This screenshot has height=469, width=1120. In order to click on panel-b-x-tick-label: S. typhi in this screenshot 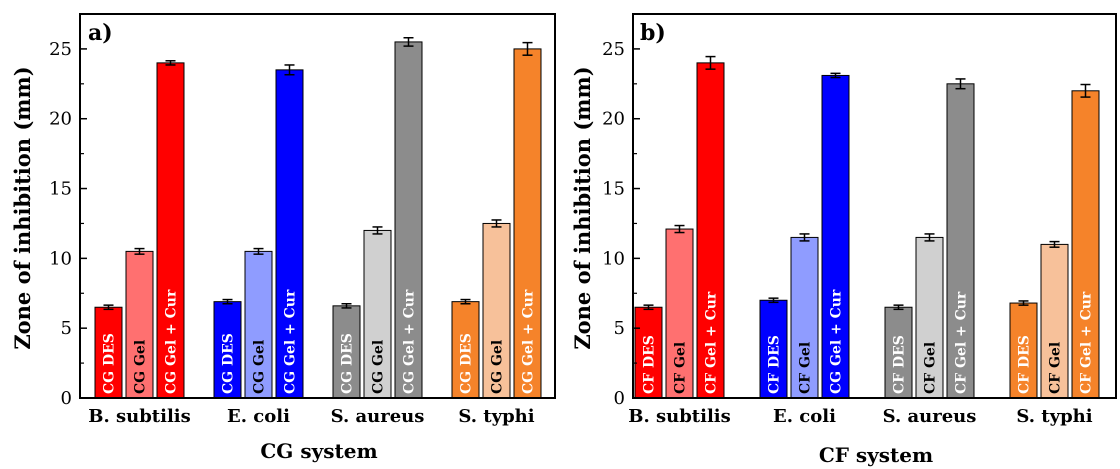, I will do `click(1054, 416)`.